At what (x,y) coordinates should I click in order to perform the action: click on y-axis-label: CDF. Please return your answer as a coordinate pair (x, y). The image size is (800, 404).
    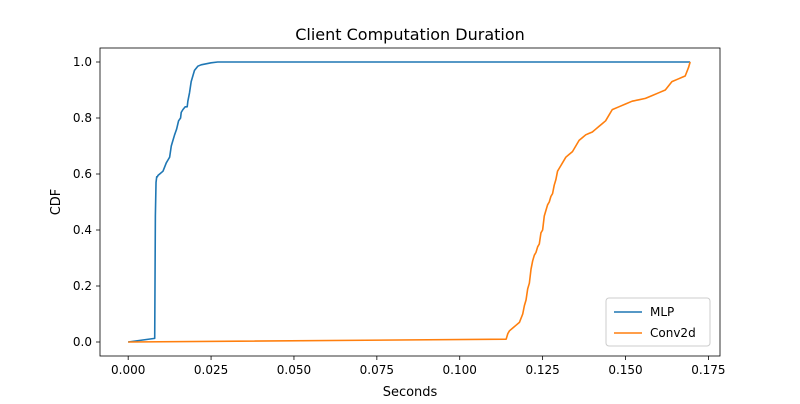
    Looking at the image, I should click on (56, 202).